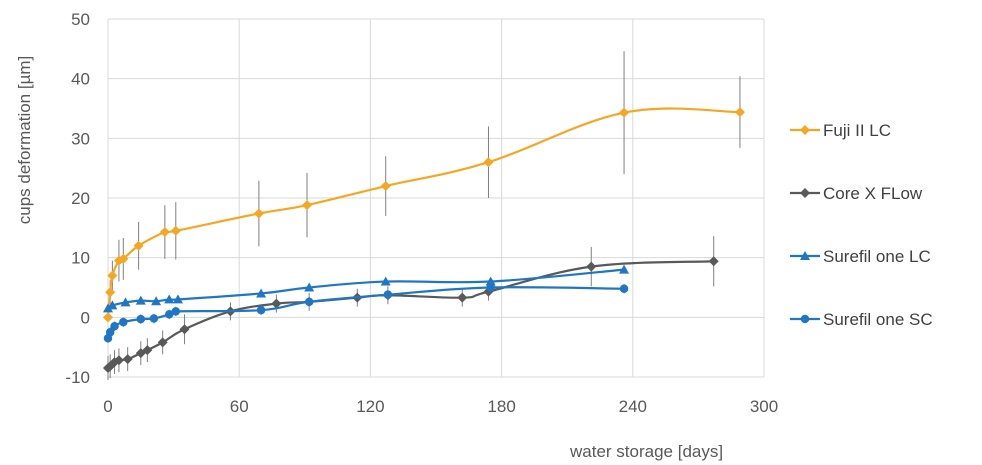 The height and width of the screenshot is (465, 982). What do you see at coordinates (77, 377) in the screenshot?
I see `y-tick-label: -10` at bounding box center [77, 377].